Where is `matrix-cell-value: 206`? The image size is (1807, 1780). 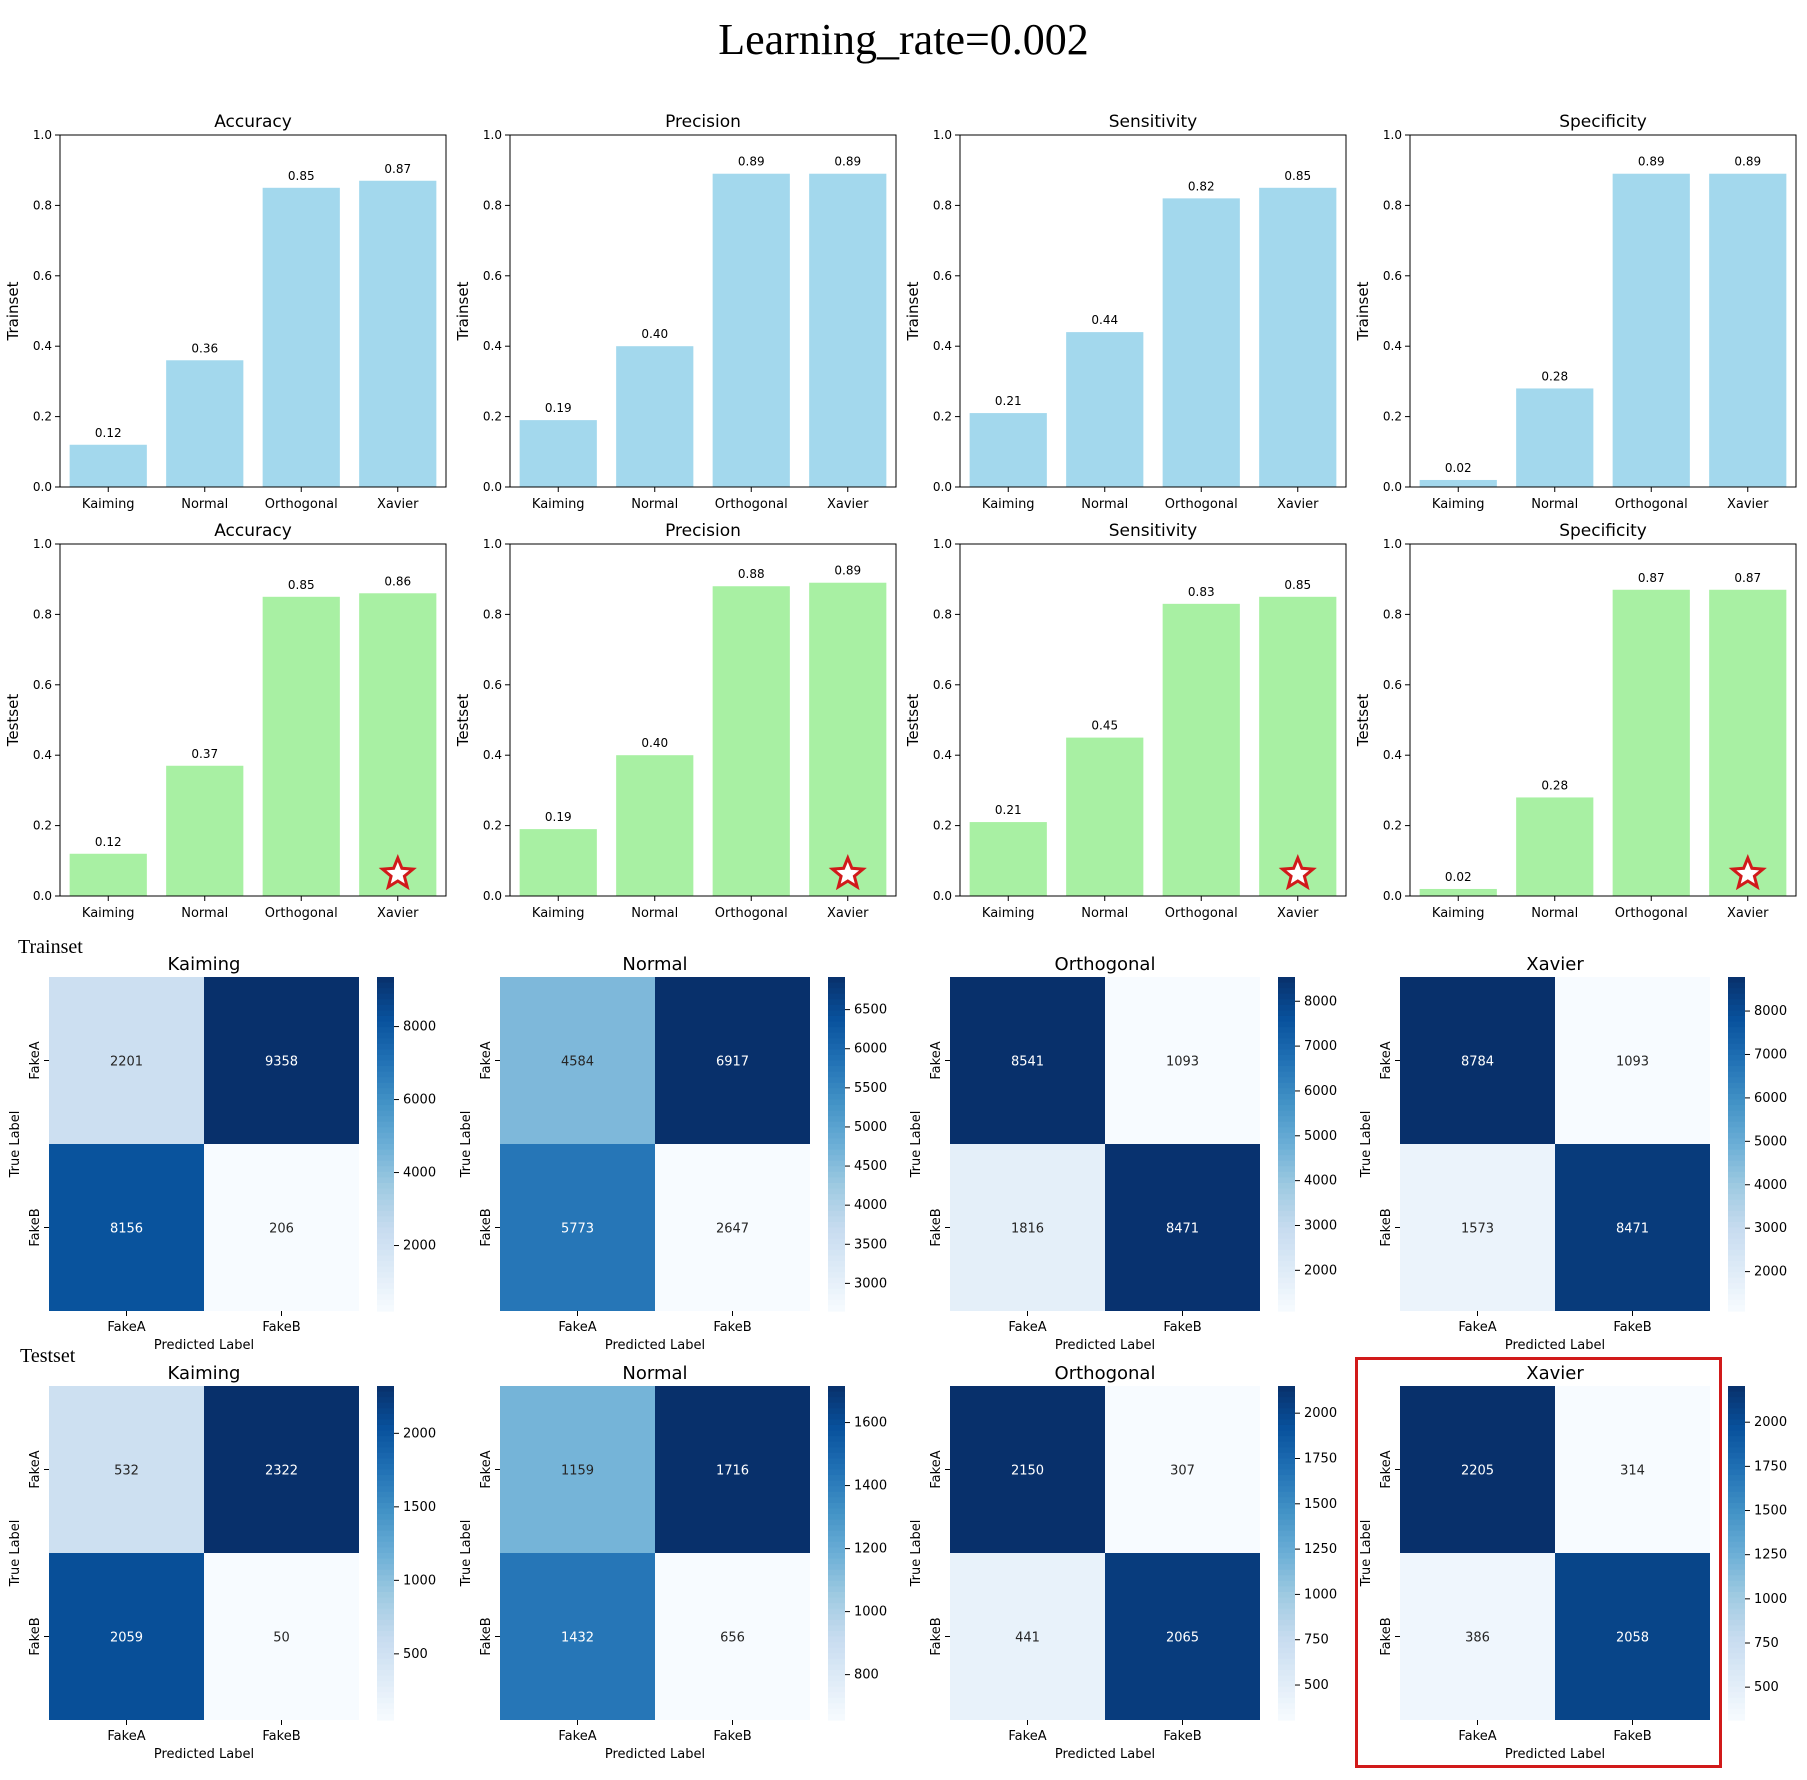 matrix-cell-value: 206 is located at coordinates (281, 1229).